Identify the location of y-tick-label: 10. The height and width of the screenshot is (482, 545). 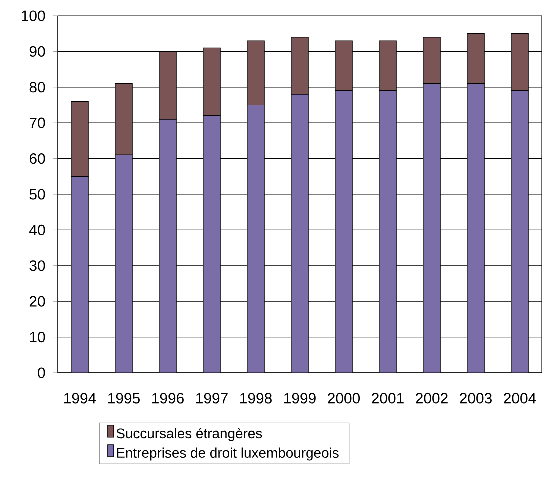
(38, 337).